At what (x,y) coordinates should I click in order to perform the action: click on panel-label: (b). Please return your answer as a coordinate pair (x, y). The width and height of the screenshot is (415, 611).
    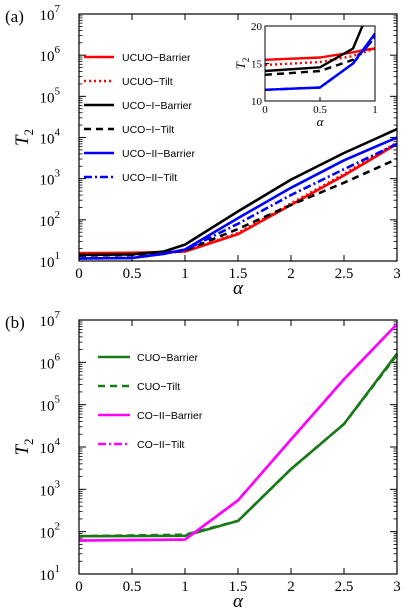
    Looking at the image, I should click on (15, 322).